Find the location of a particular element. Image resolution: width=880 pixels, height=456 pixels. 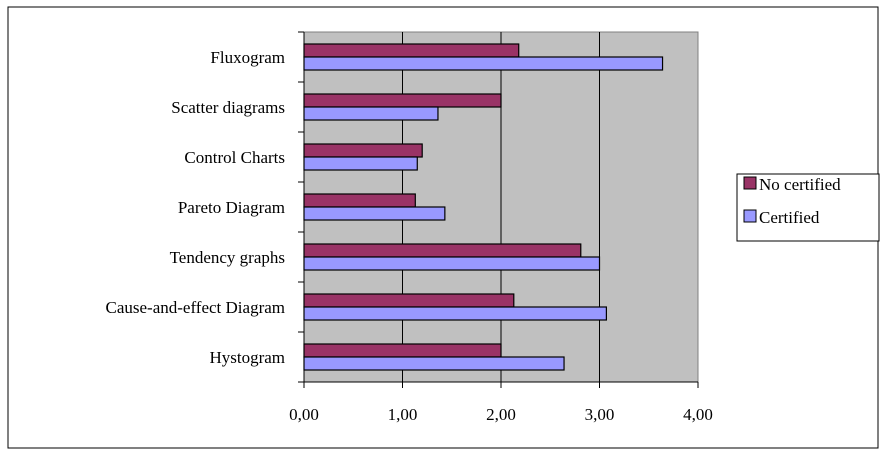

category-label: Scatter diagrams is located at coordinates (228, 107).